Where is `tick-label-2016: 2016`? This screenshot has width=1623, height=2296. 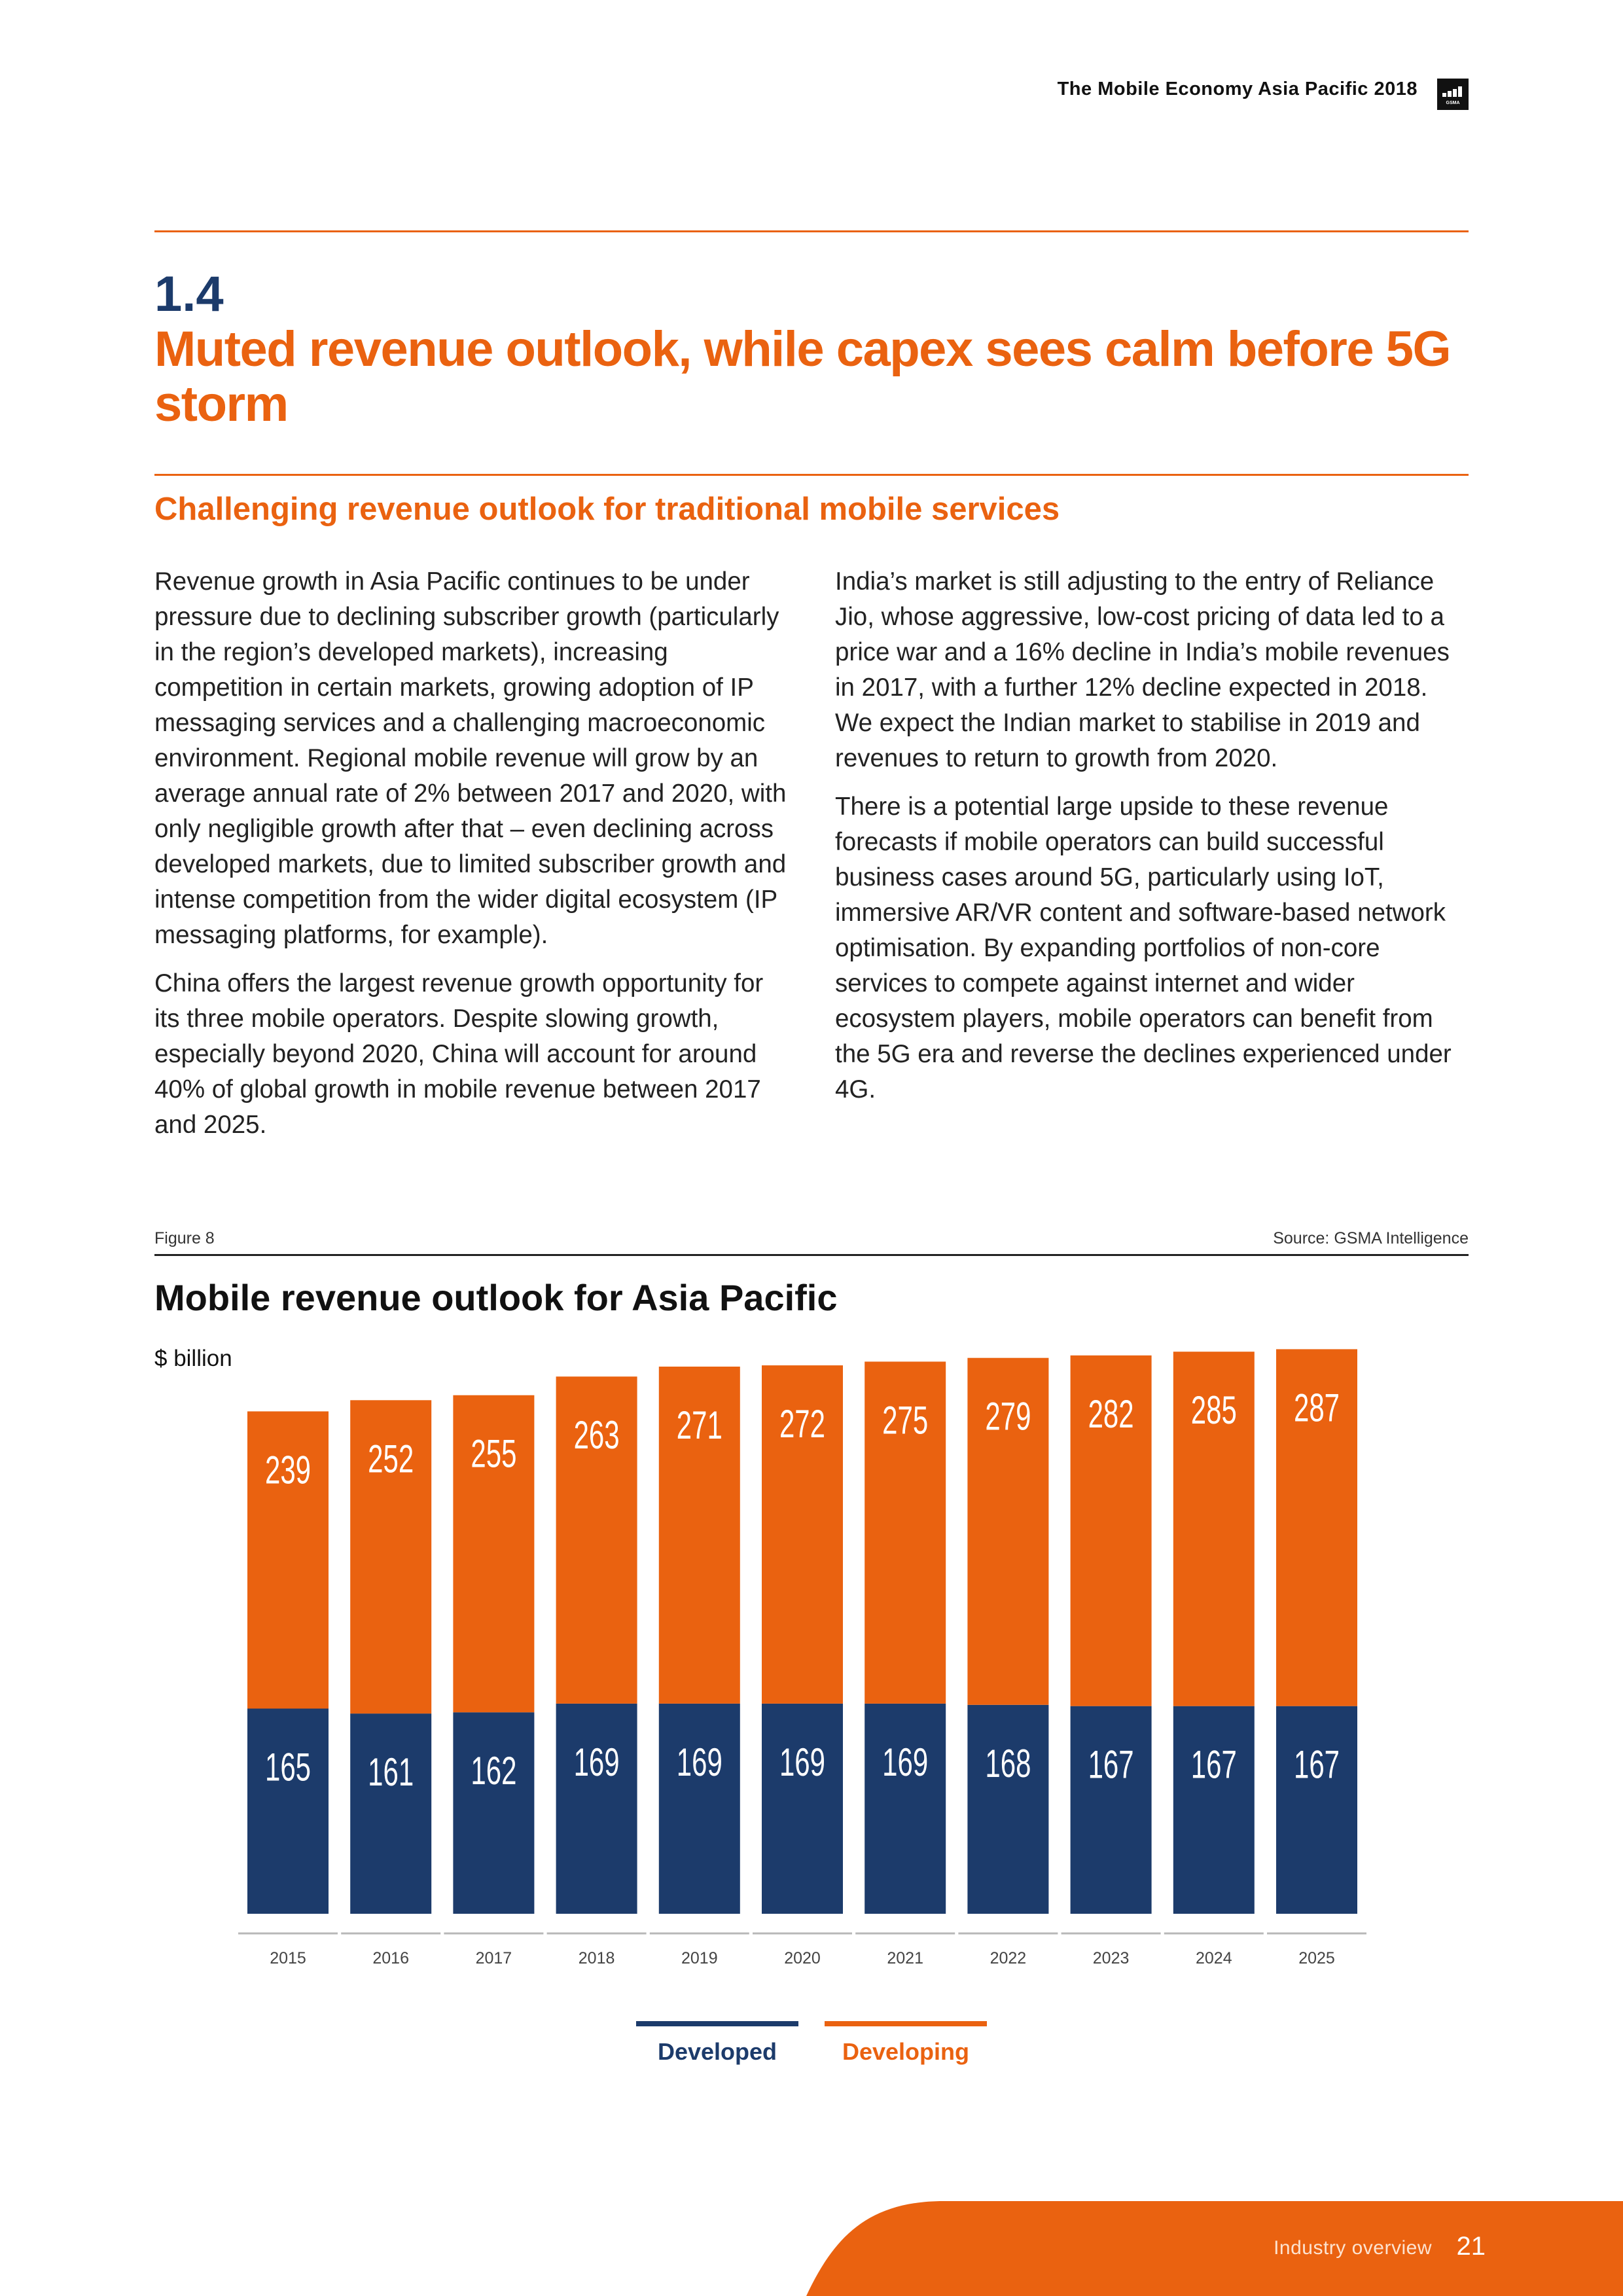
tick-label-2016: 2016 is located at coordinates (390, 1958).